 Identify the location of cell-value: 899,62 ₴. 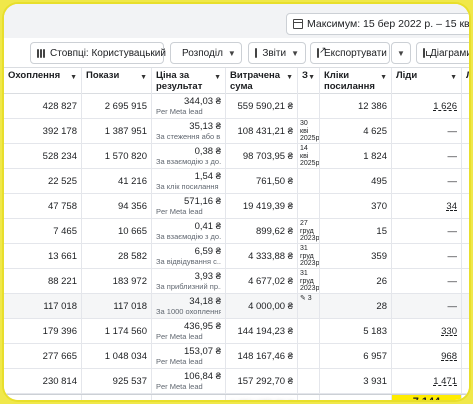
(274, 231).